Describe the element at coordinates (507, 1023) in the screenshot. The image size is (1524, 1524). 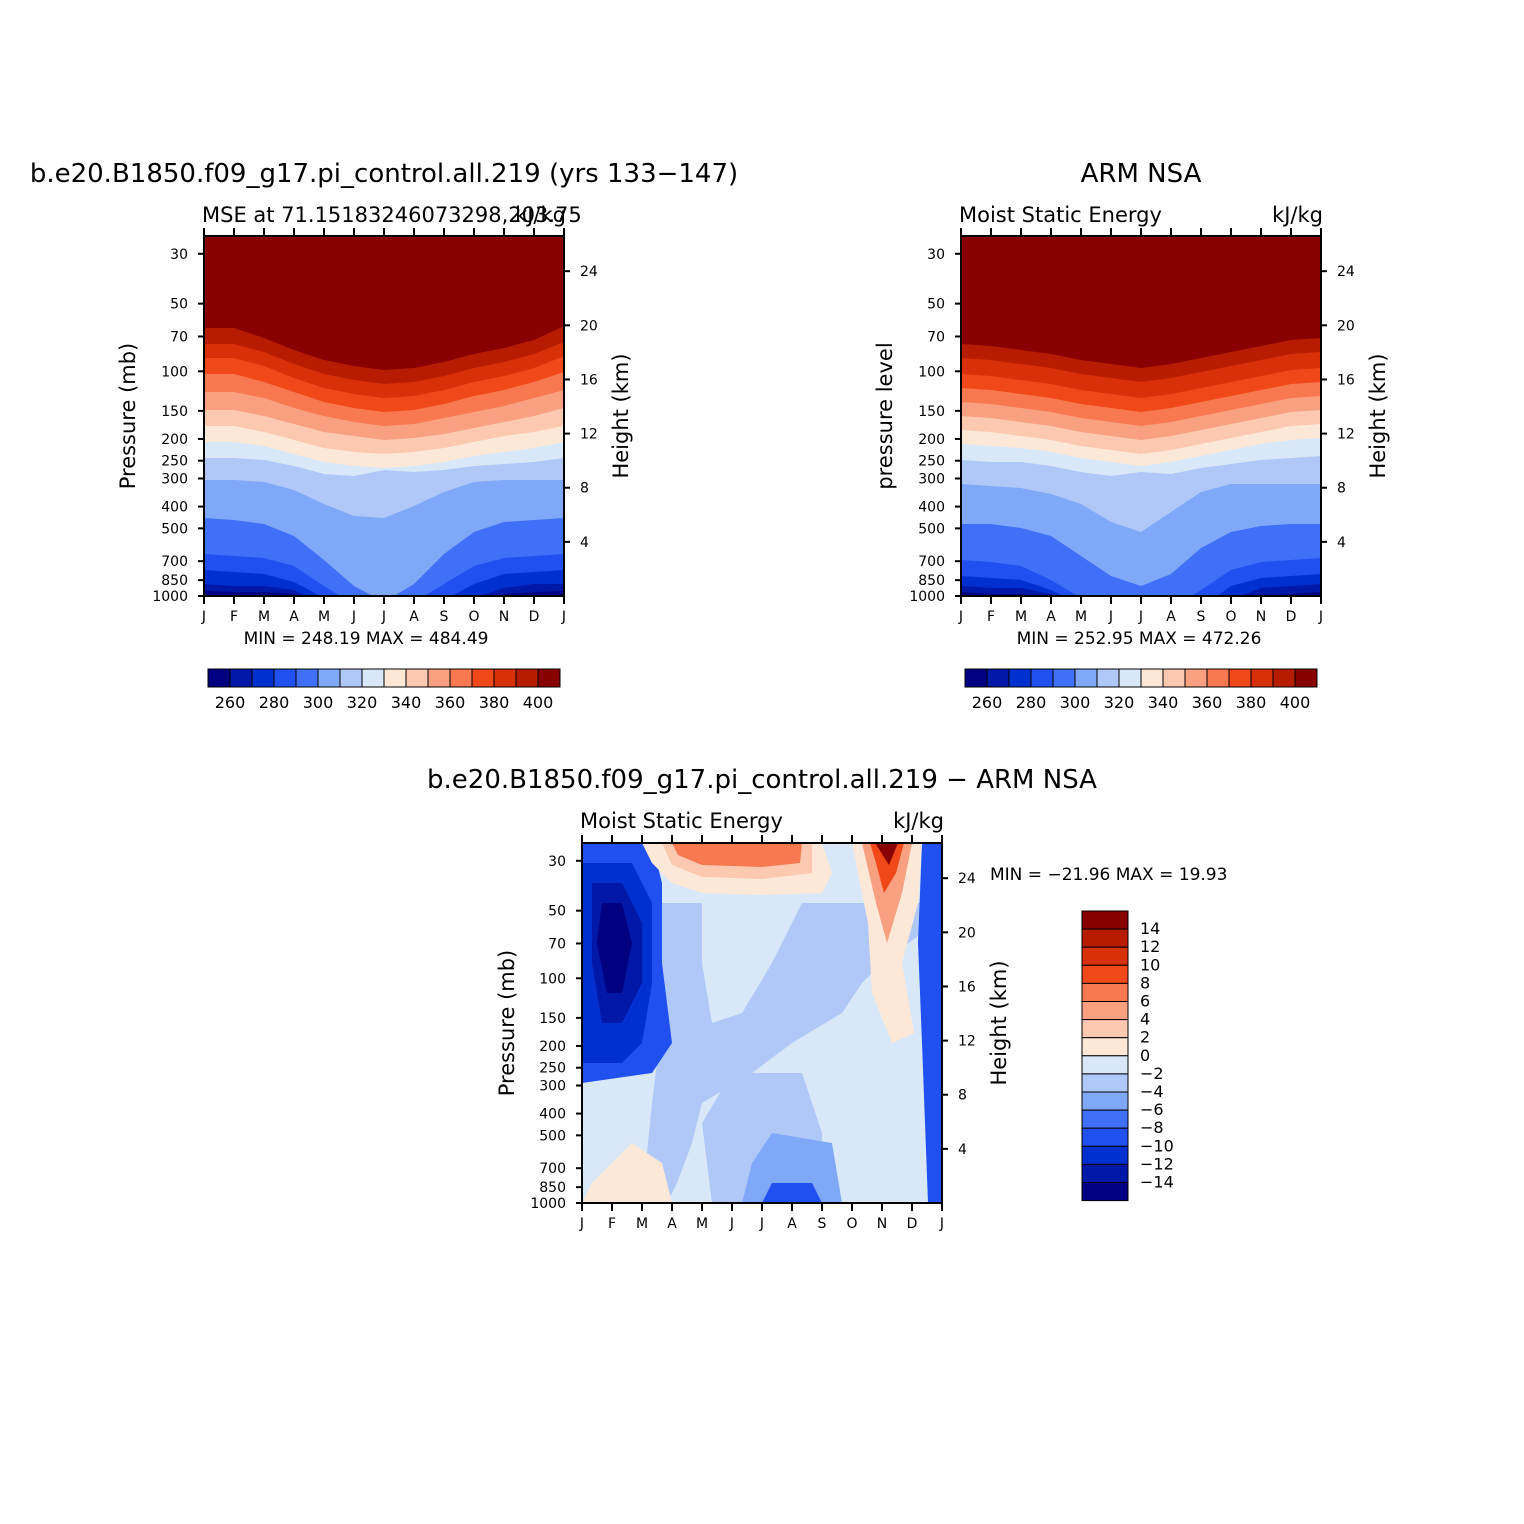
I see `diff-ylabel: Pressure (mb)` at that location.